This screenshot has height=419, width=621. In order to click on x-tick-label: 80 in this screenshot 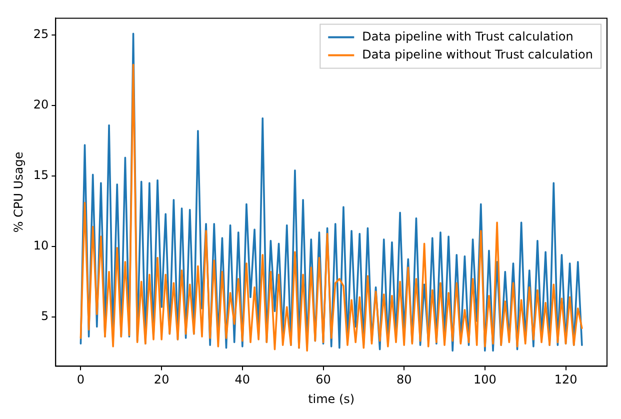, I will do `click(404, 379)`.